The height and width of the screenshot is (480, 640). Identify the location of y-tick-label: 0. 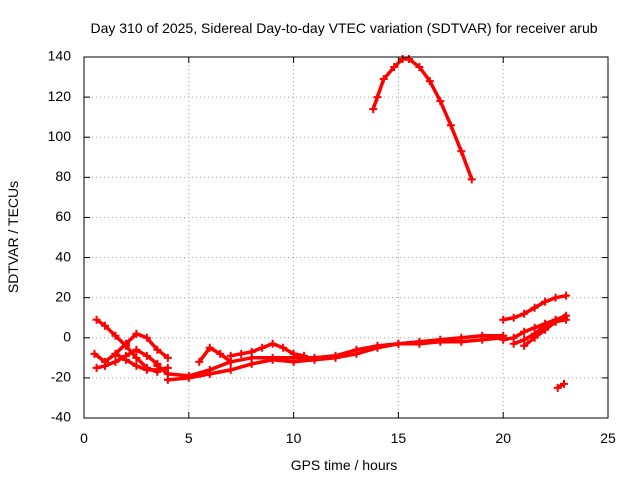
(67, 336).